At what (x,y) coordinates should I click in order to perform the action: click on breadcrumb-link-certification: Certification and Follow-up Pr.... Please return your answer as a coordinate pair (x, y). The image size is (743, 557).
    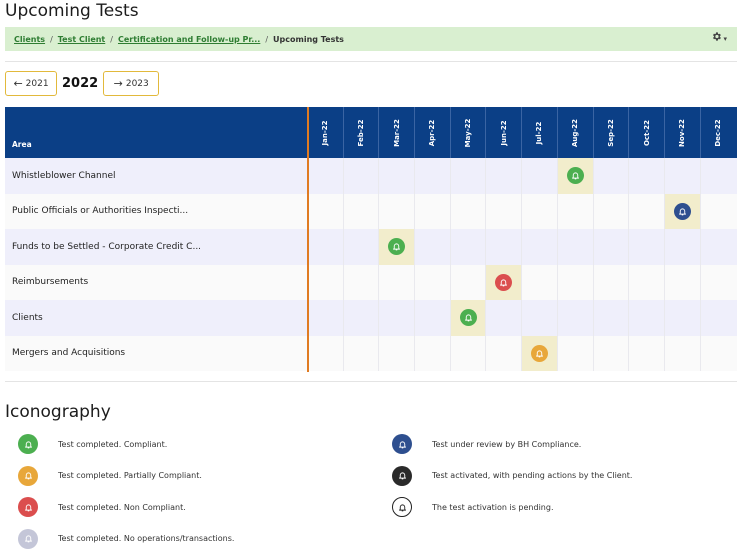
    Looking at the image, I should click on (189, 39).